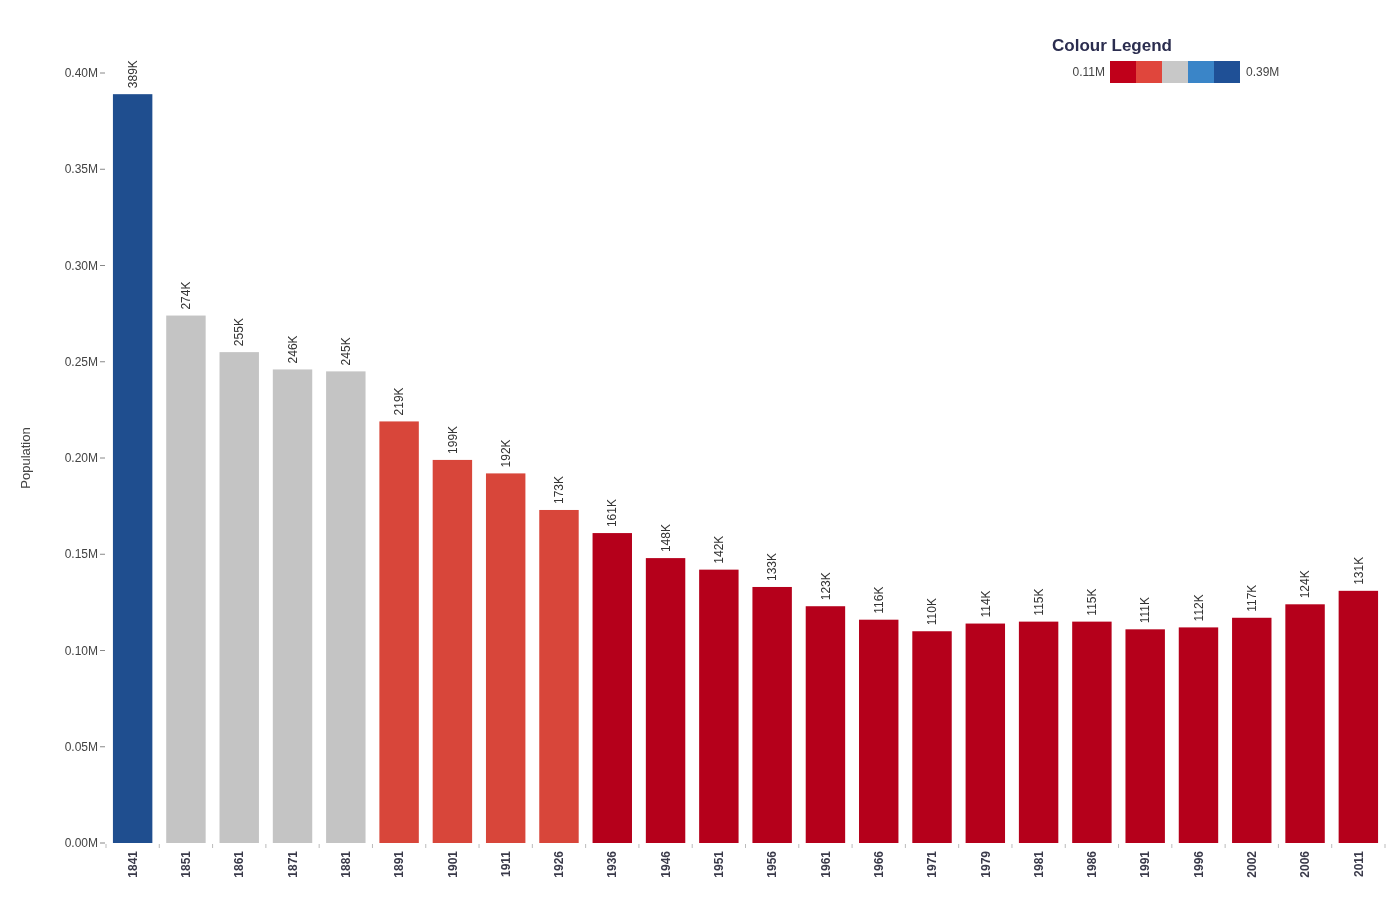 Image resolution: width=1391 pixels, height=897 pixels. What do you see at coordinates (292, 864) in the screenshot?
I see `x-tick-label: 1871` at bounding box center [292, 864].